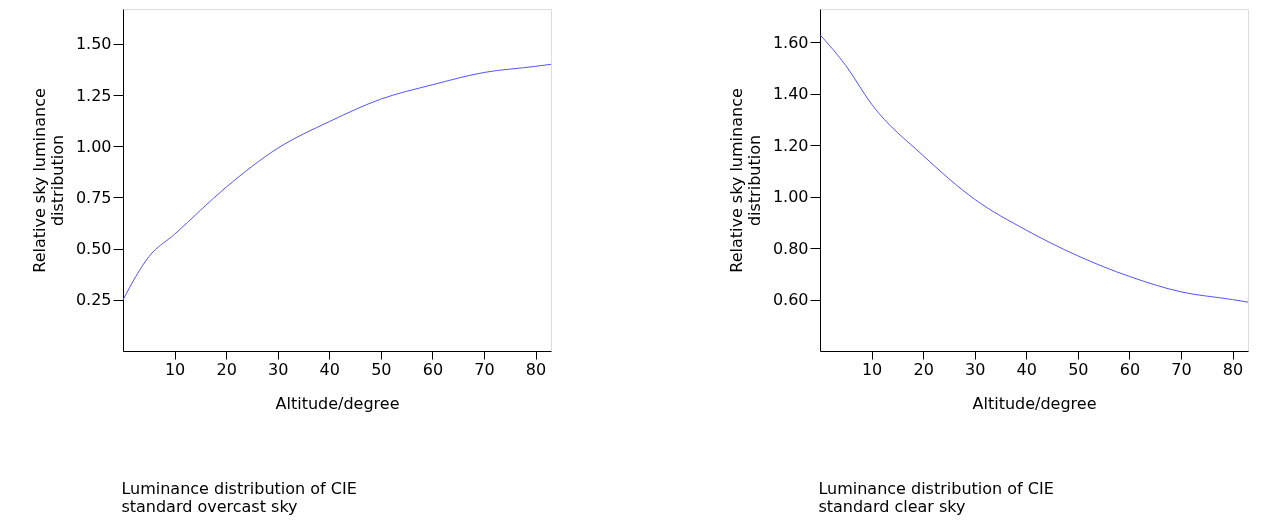 The image size is (1282, 529). What do you see at coordinates (790, 145) in the screenshot?
I see `y-tick-label: 1.20` at bounding box center [790, 145].